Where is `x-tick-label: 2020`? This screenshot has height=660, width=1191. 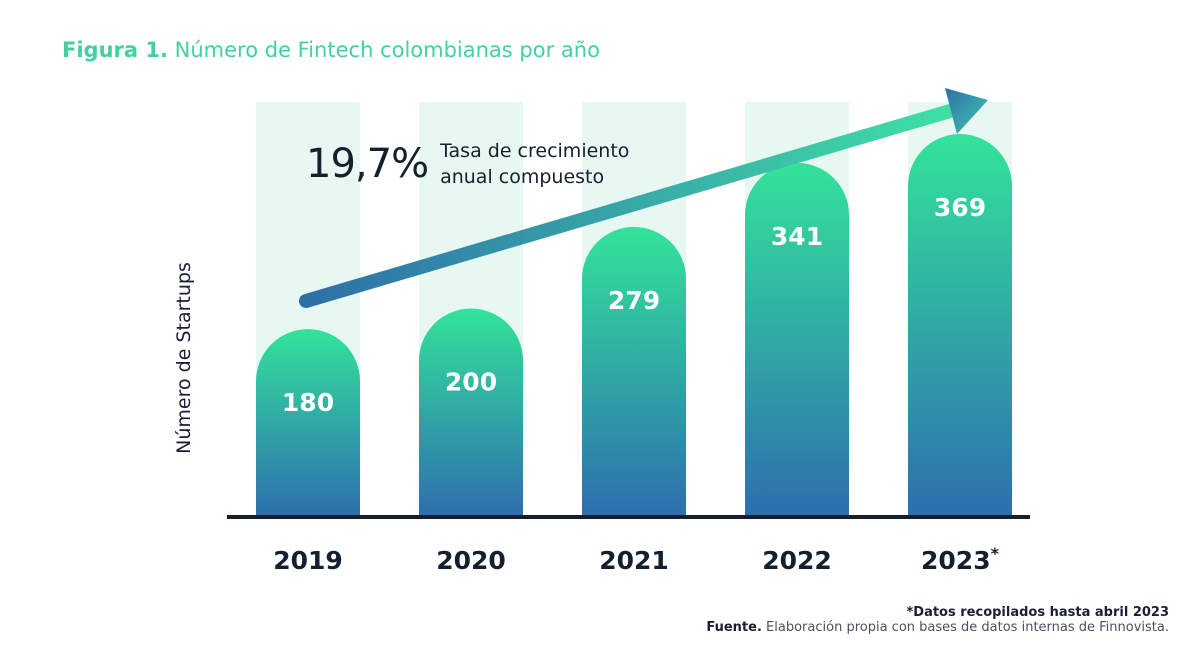 x-tick-label: 2020 is located at coordinates (471, 560).